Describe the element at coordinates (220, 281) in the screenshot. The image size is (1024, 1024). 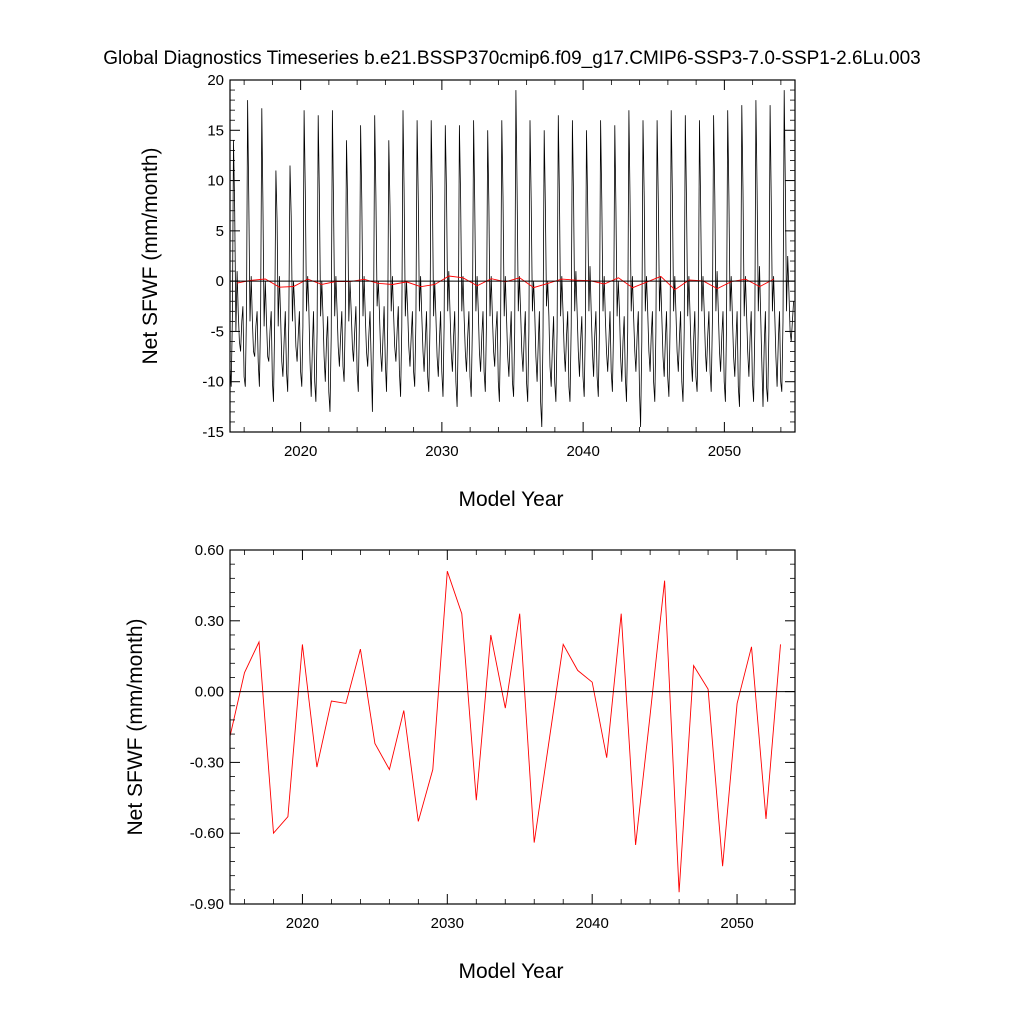
I see `top-y-tick-label: 0` at that location.